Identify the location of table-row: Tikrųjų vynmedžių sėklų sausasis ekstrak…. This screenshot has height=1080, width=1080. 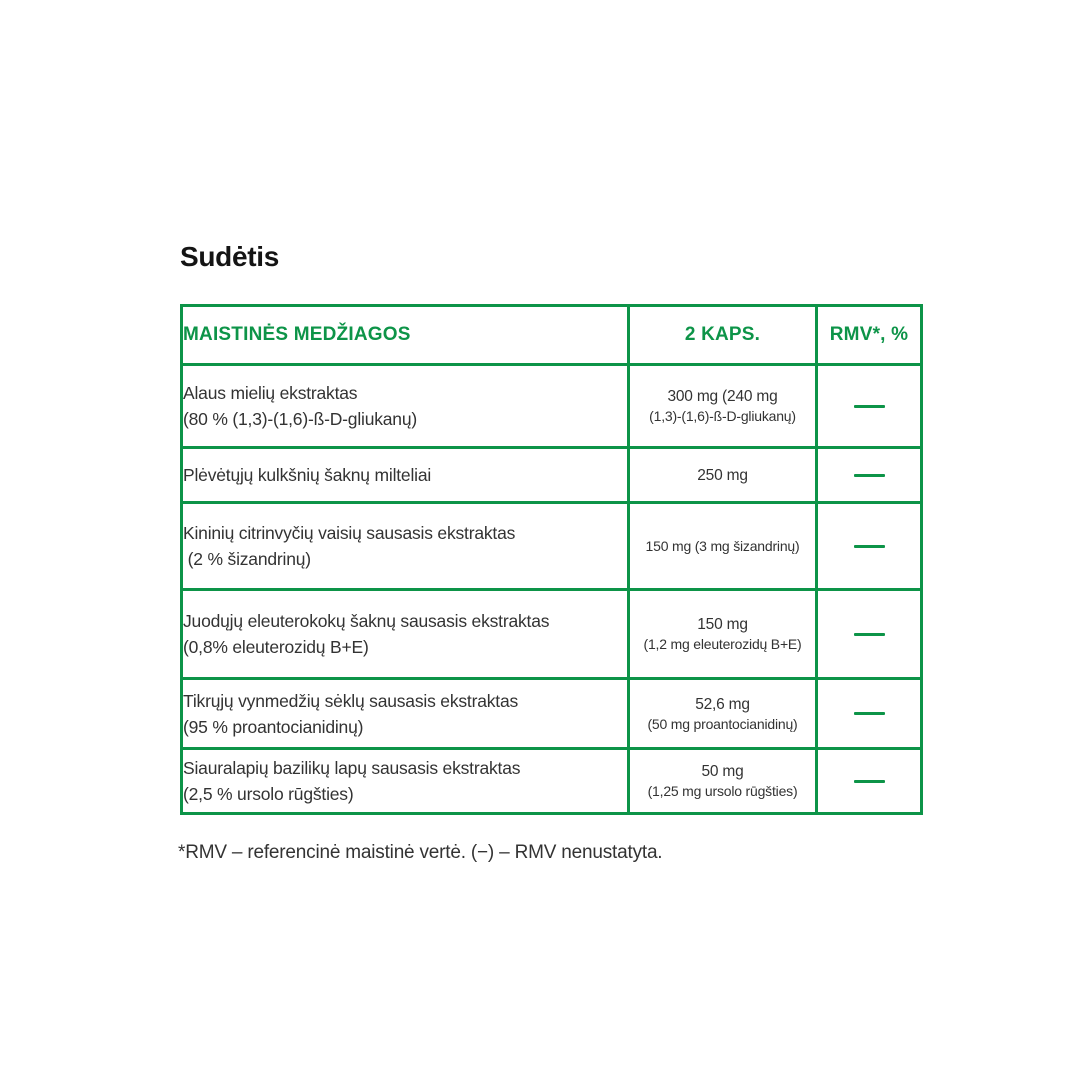
(551, 713).